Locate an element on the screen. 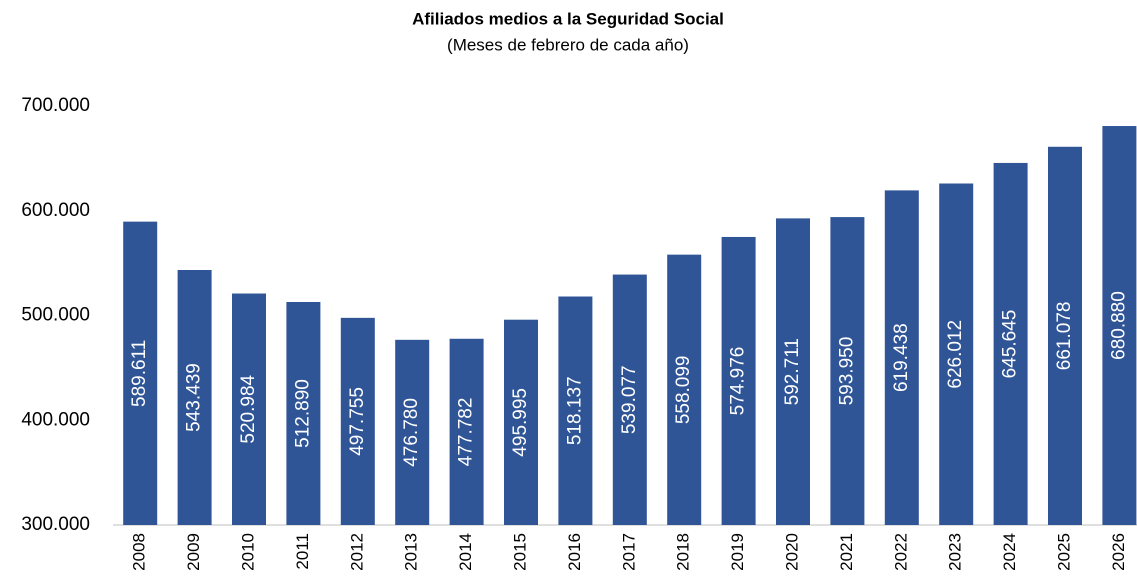 Image resolution: width=1137 pixels, height=588 pixels. y-tick-label: 400.000 is located at coordinates (55, 419).